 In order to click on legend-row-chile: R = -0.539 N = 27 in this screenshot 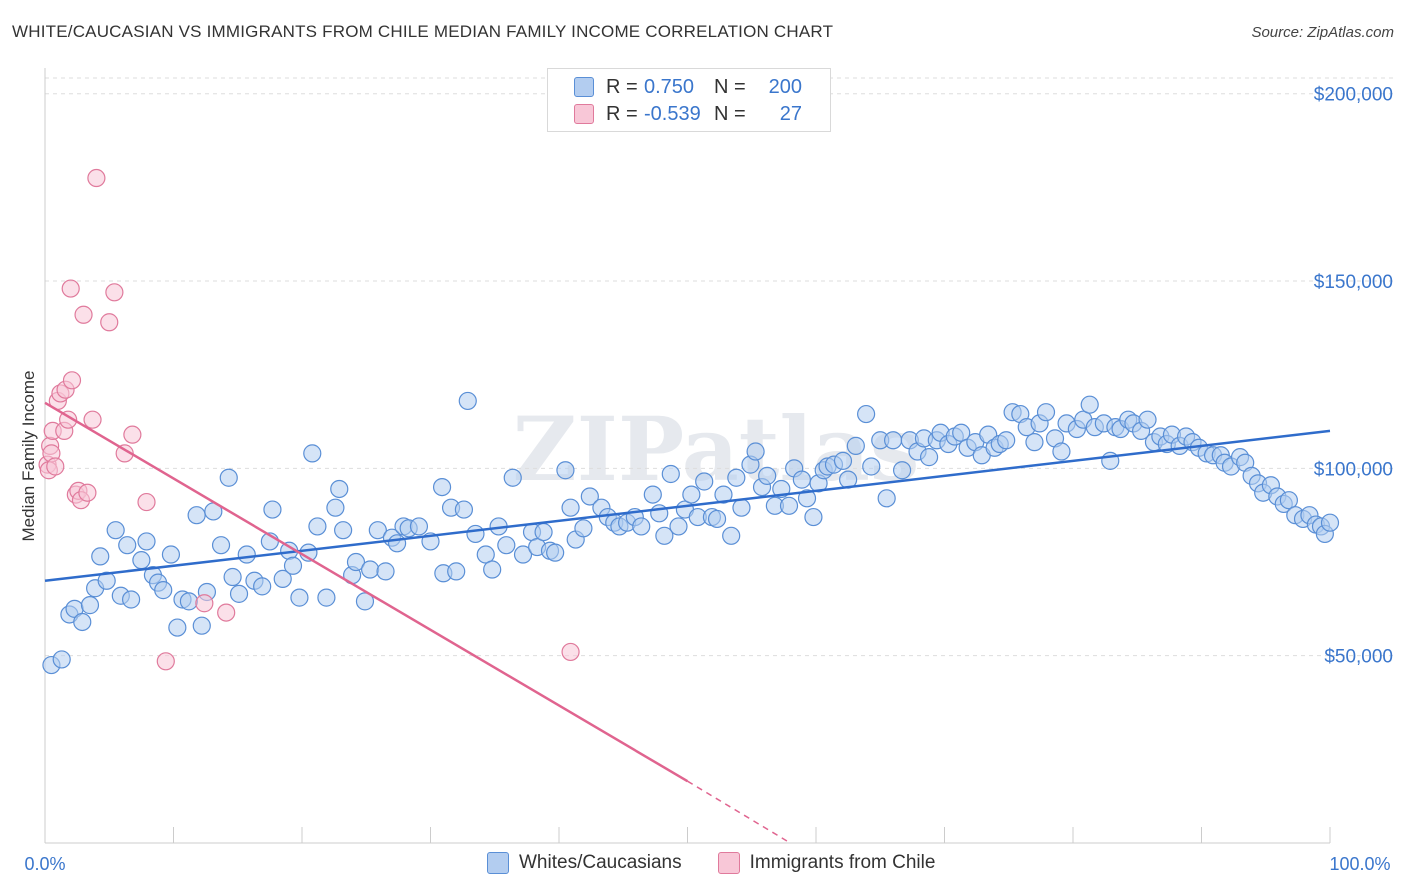, I will do `click(688, 114)`.